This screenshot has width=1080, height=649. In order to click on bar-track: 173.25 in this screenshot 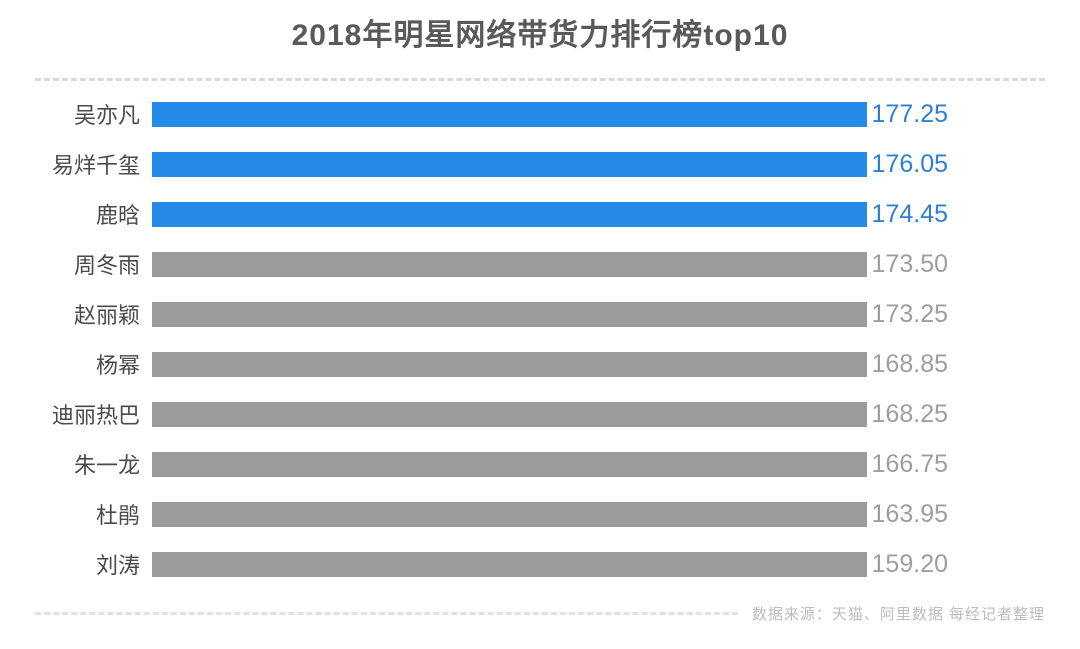, I will do `click(550, 314)`.